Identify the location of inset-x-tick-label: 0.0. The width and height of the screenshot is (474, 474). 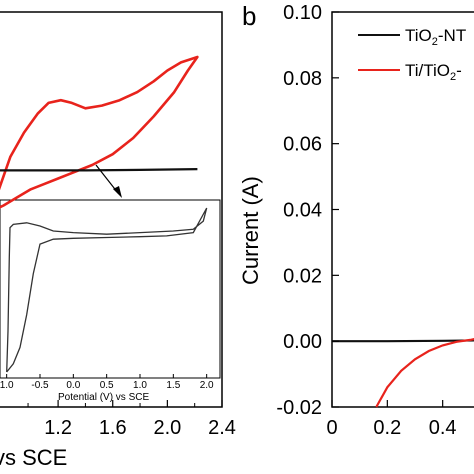
(73, 385).